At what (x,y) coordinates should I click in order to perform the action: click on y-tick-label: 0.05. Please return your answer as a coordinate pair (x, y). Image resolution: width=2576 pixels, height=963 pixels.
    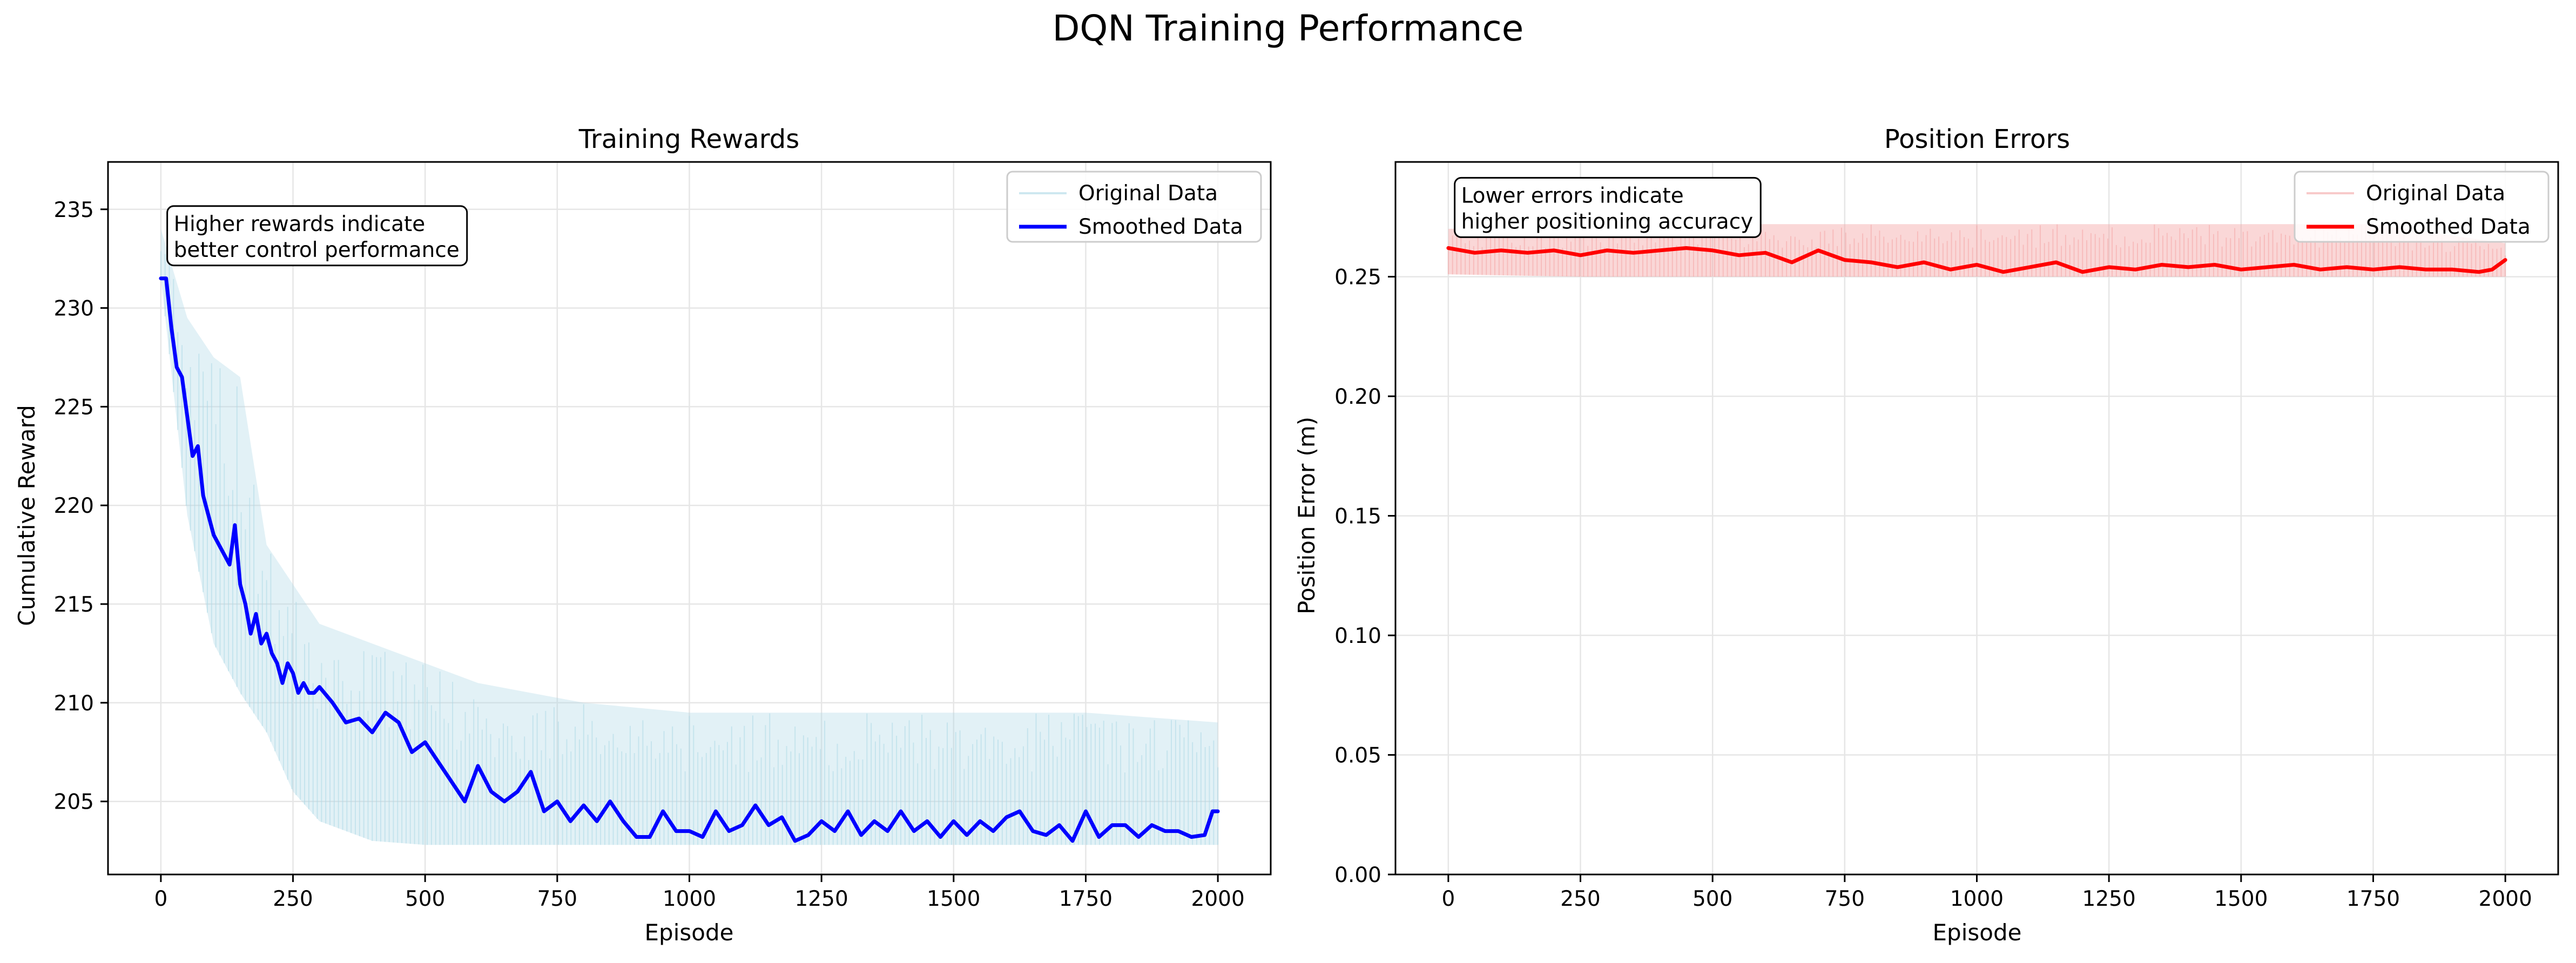
    Looking at the image, I should click on (1357, 756).